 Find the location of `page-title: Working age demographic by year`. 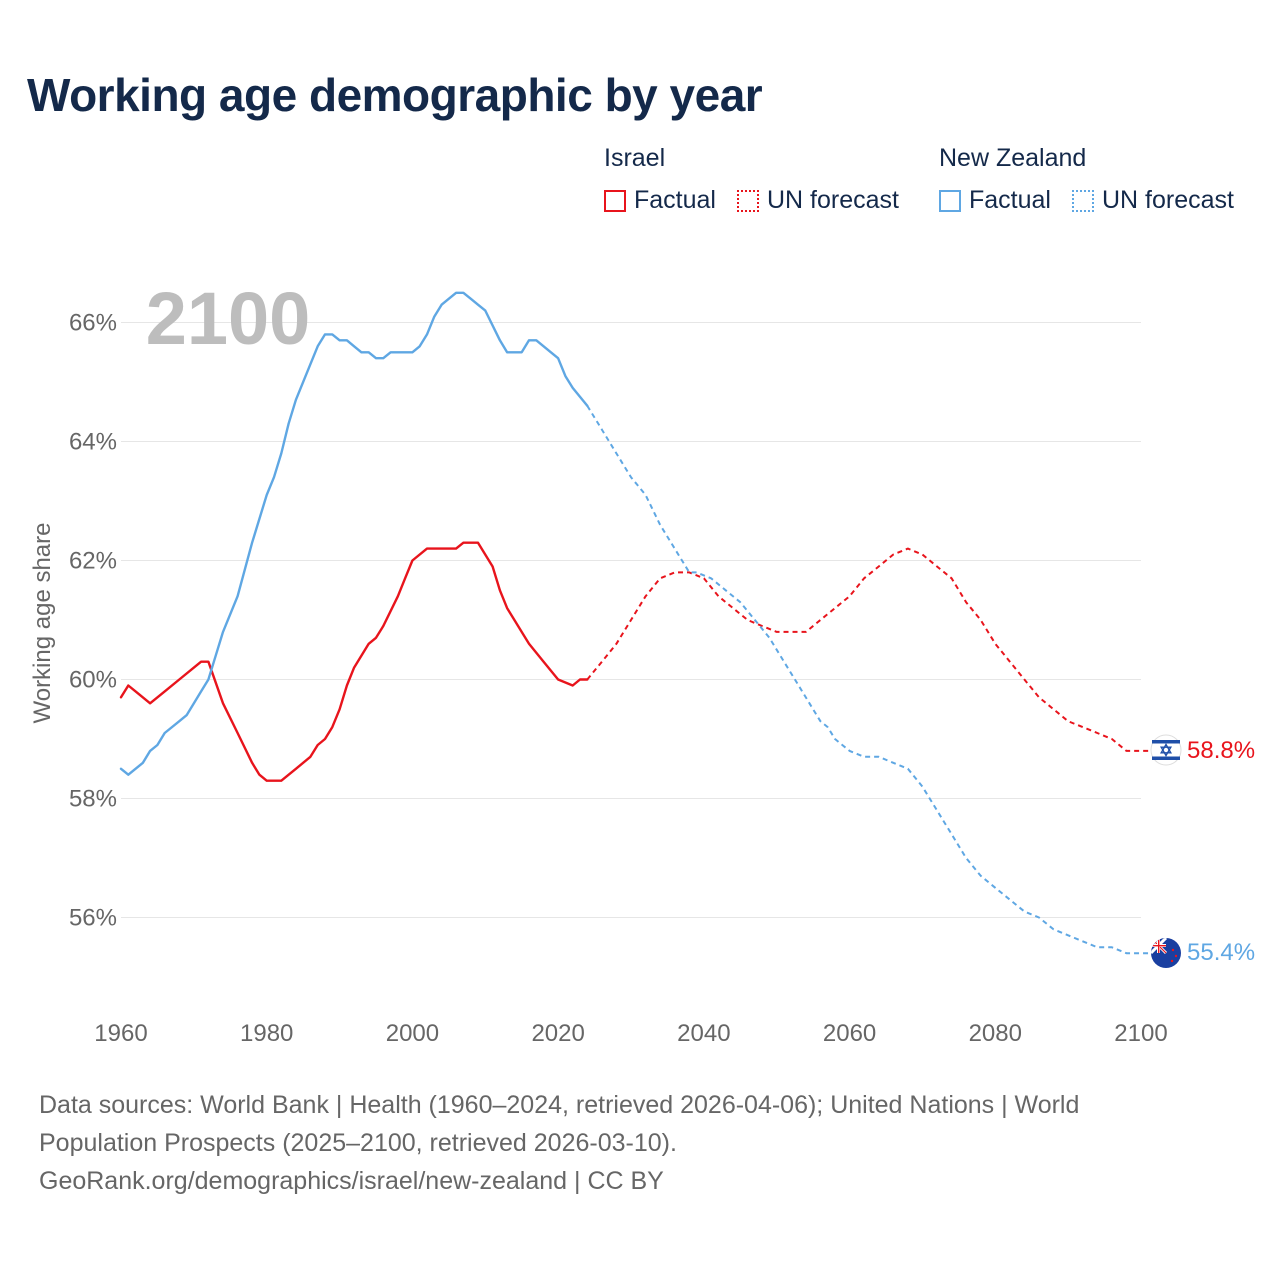

page-title: Working age demographic by year is located at coordinates (395, 95).